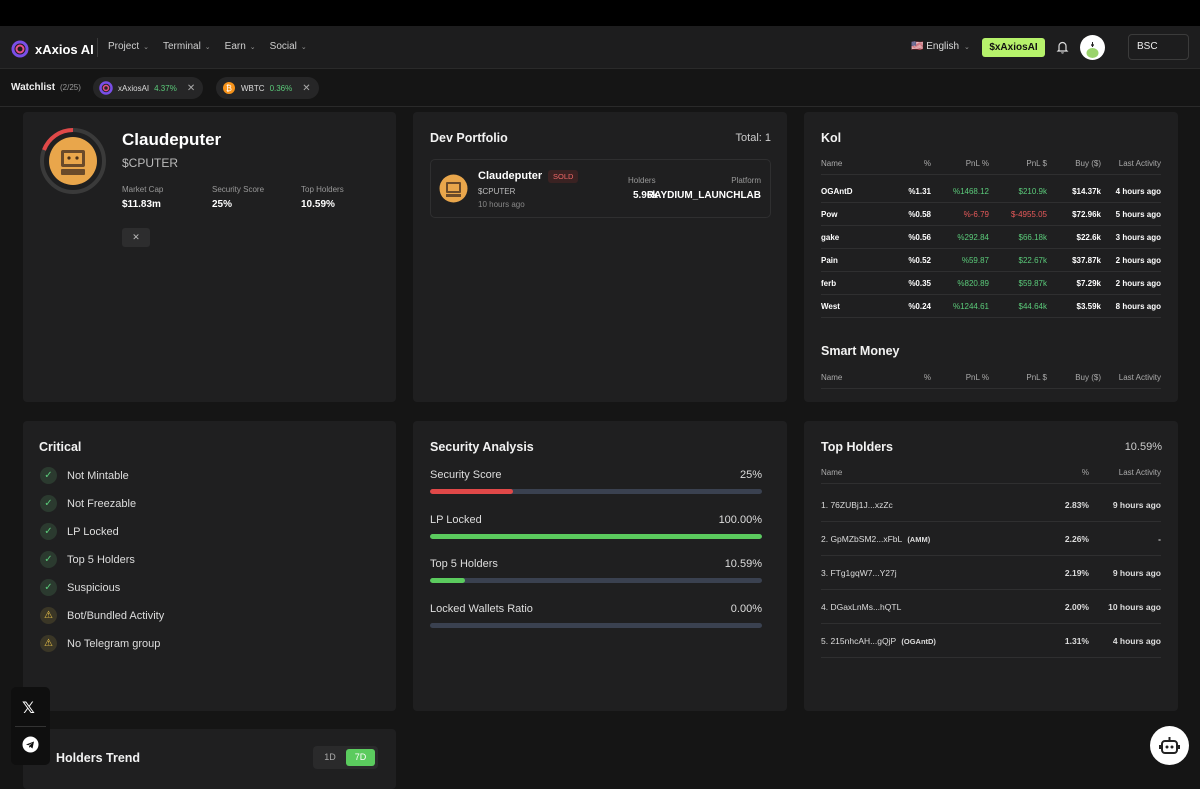 This screenshot has height=789, width=1200. I want to click on kol-cell-buy: $72.96k, so click(1086, 214).